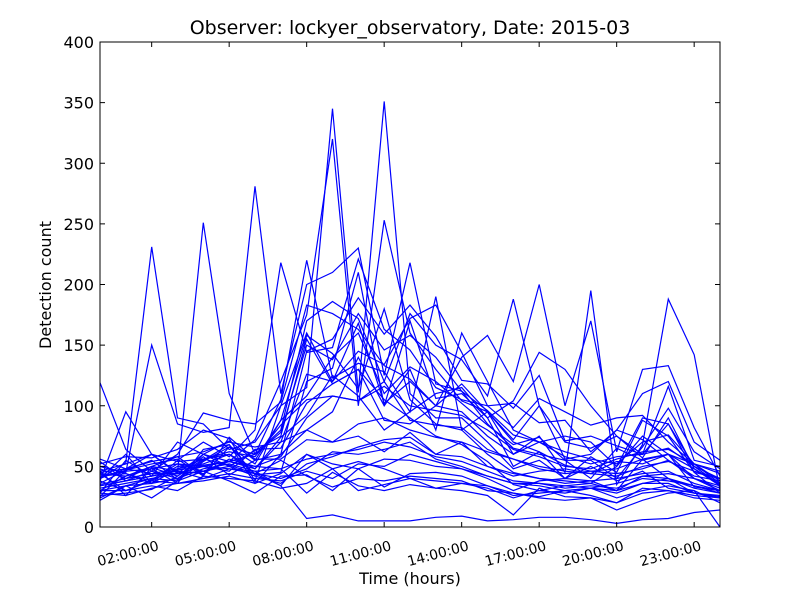 Image resolution: width=800 pixels, height=600 pixels. I want to click on y-tick-label: 400, so click(78, 42).